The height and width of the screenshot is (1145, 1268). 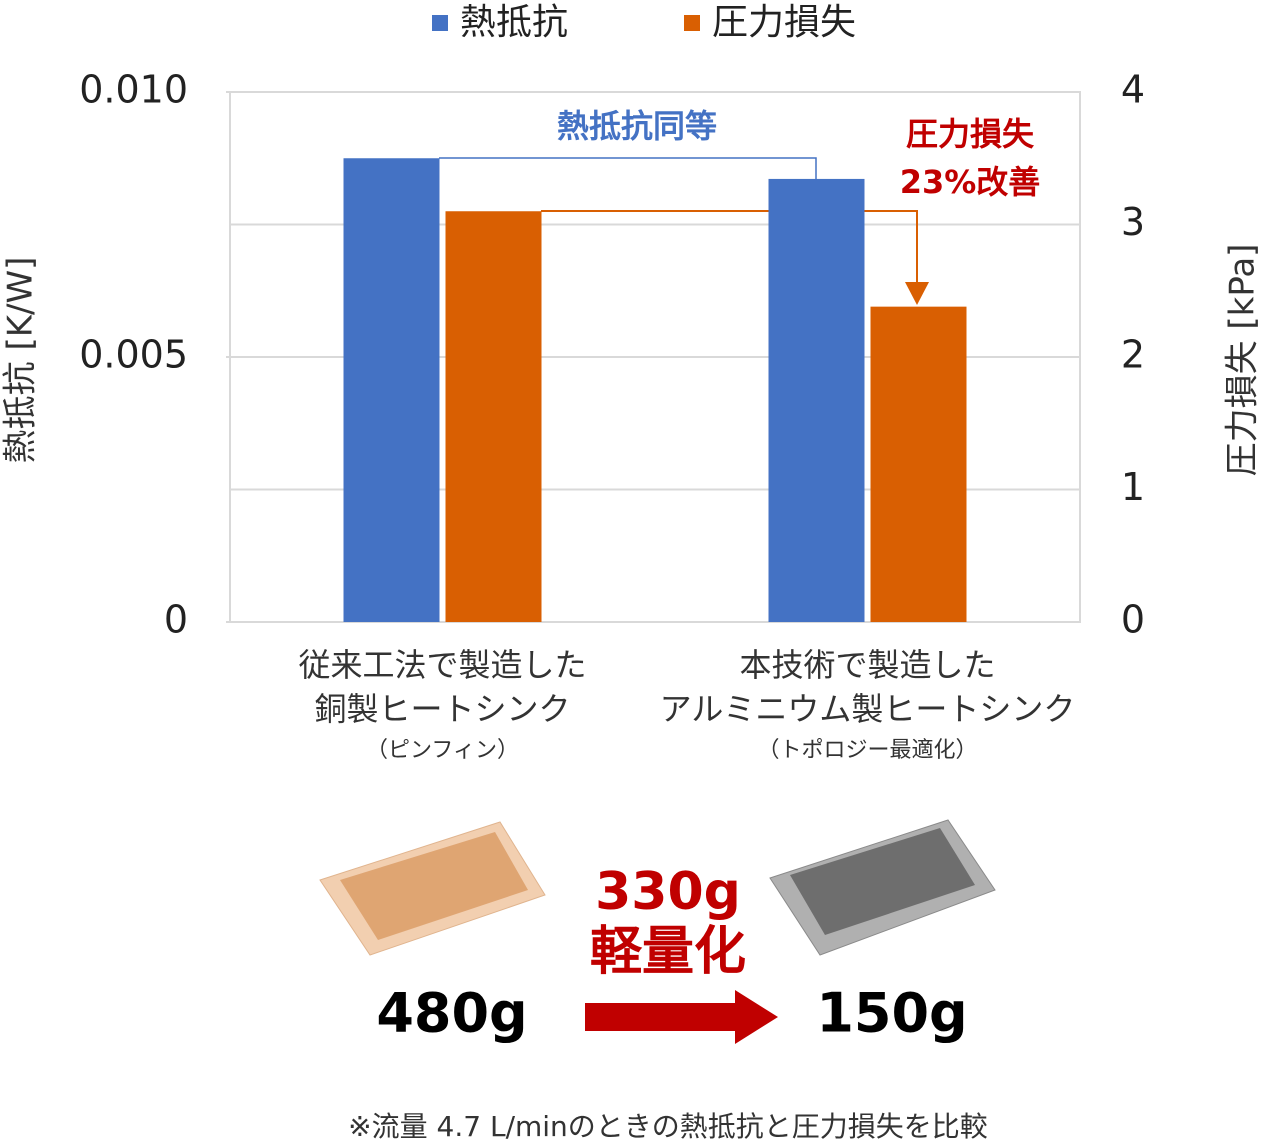 I want to click on annotation: 23%改善, so click(x=970, y=182).